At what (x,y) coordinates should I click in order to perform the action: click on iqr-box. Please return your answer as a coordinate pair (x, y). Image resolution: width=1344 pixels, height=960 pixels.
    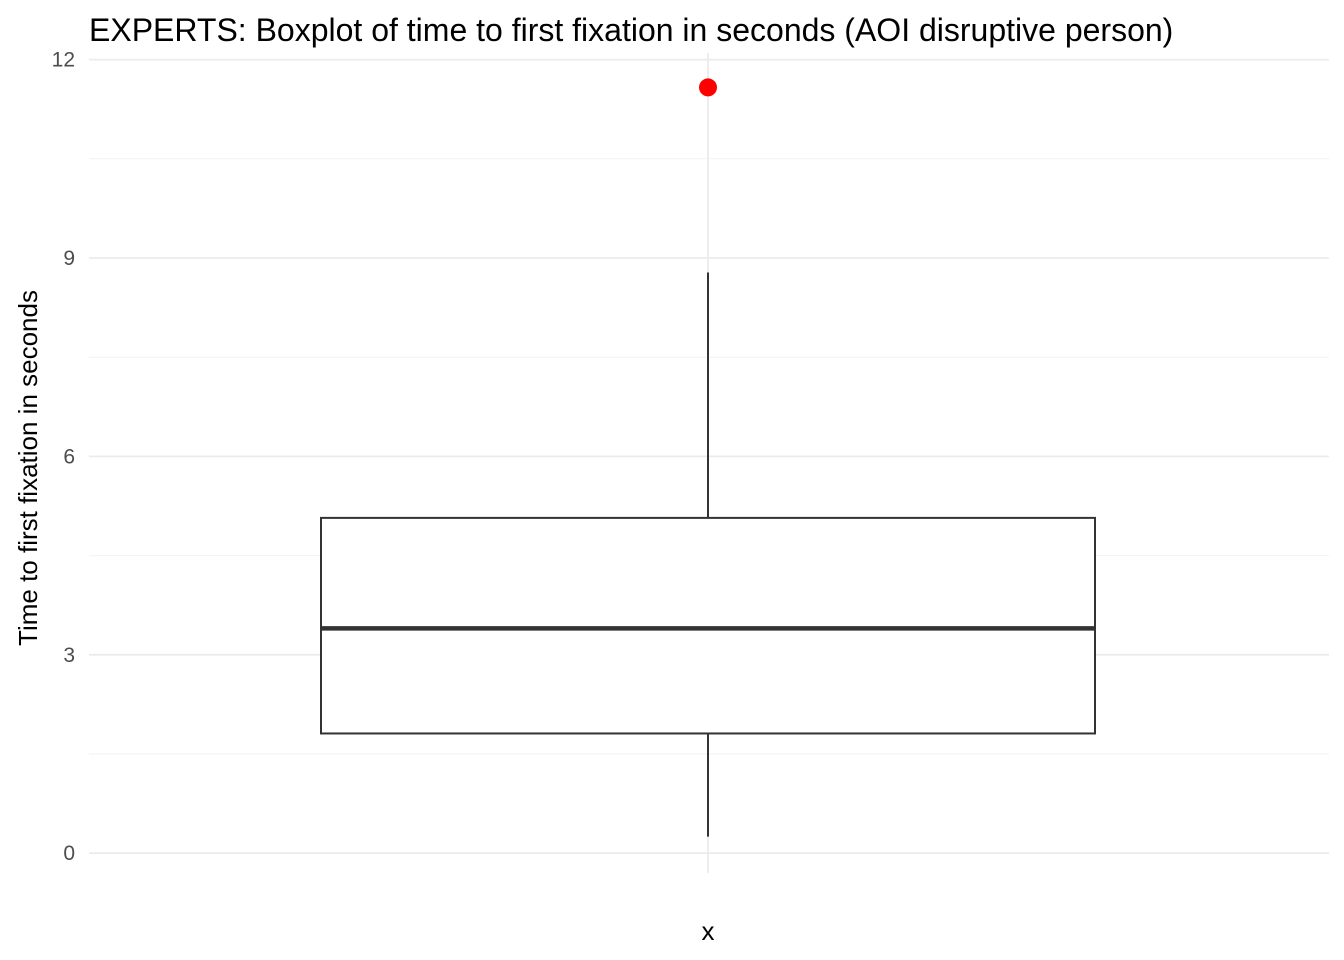
    Looking at the image, I should click on (708, 625).